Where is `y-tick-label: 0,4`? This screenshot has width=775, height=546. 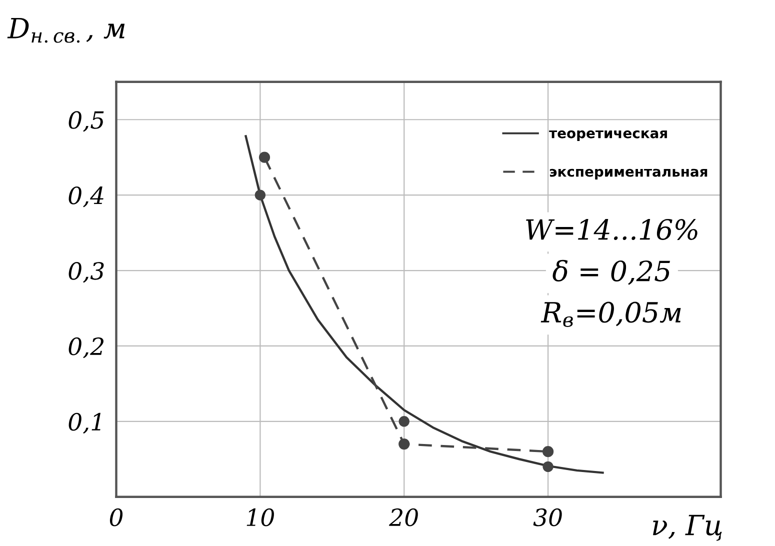 y-tick-label: 0,4 is located at coordinates (86, 197).